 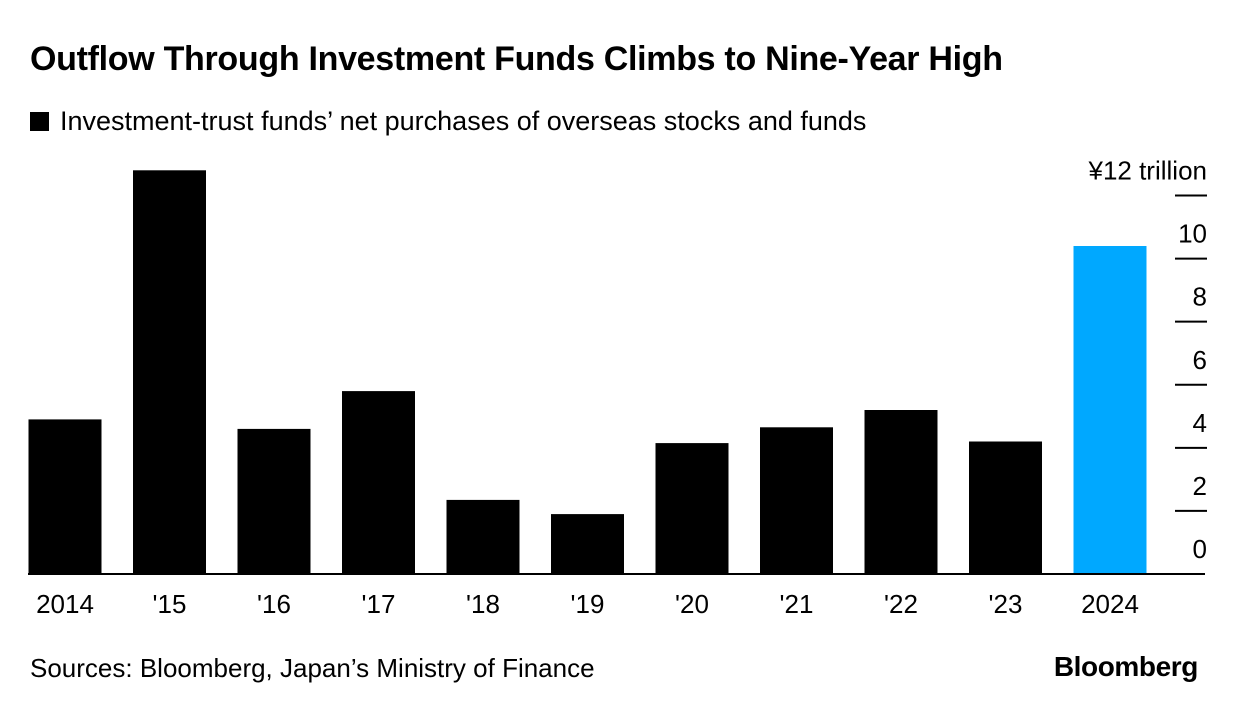 I want to click on x-tick-label: 2024, so click(x=1110, y=604).